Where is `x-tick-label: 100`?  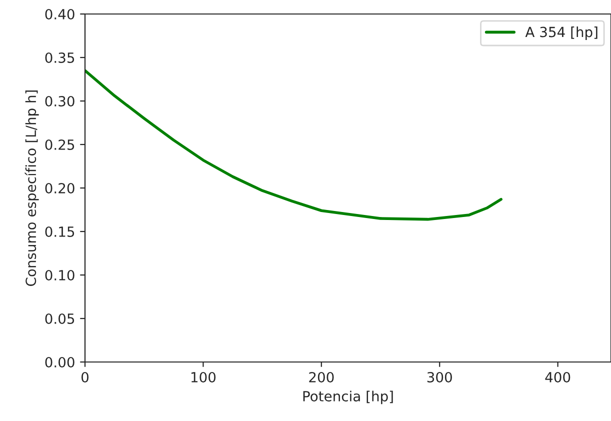 x-tick-label: 100 is located at coordinates (203, 377).